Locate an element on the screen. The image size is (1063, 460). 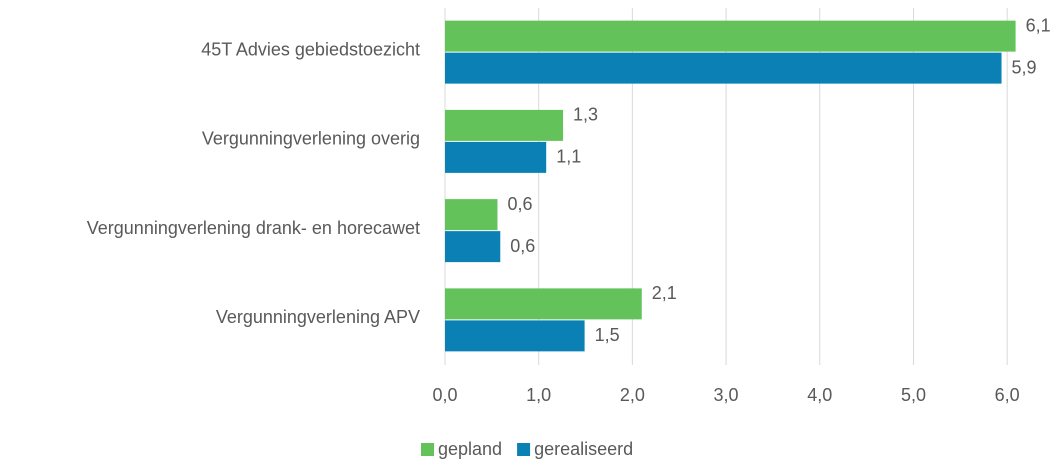
value-label: 2,1 is located at coordinates (664, 293).